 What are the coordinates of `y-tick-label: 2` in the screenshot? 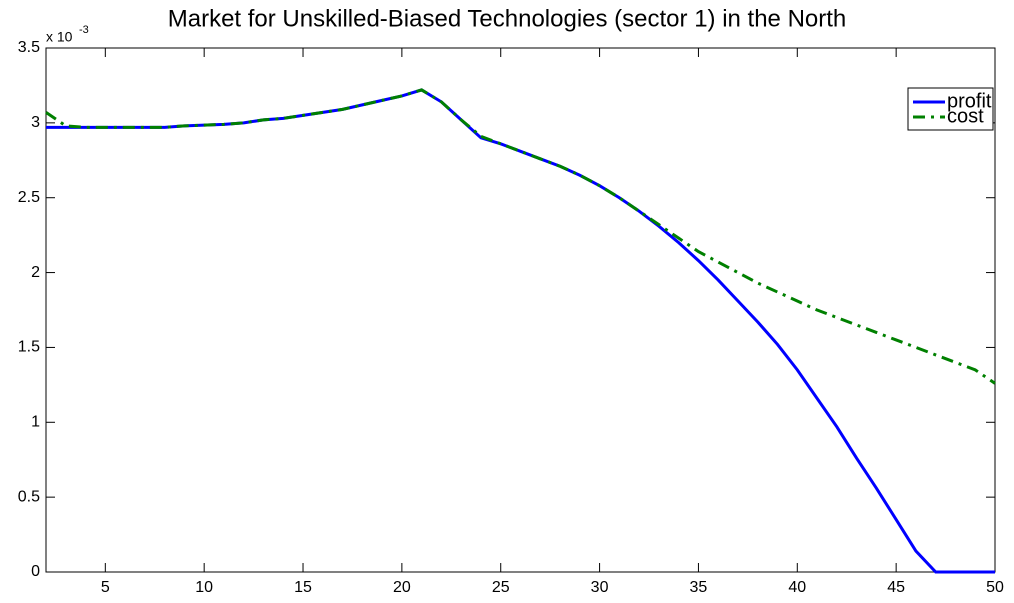 It's located at (35, 272).